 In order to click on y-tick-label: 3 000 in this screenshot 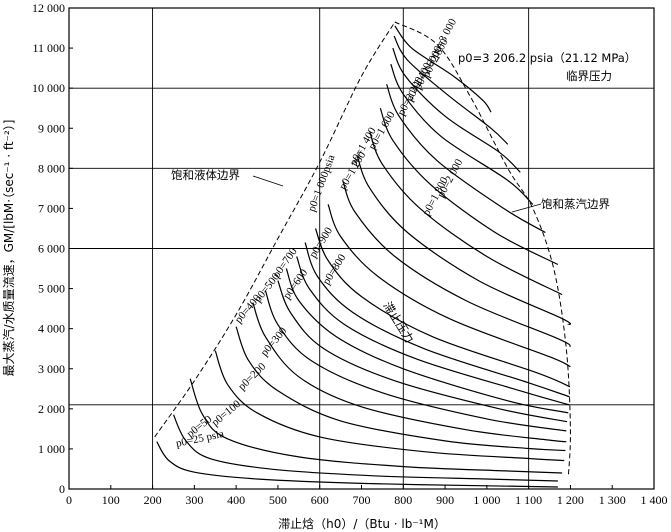, I will do `click(51, 369)`.